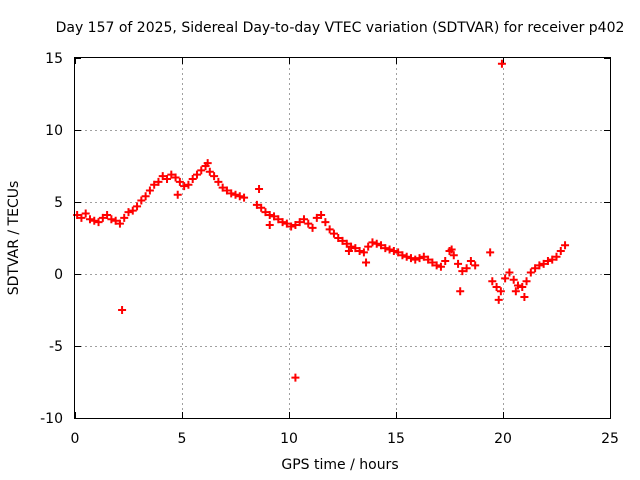 Image resolution: width=640 pixels, height=480 pixels. Describe the element at coordinates (51, 419) in the screenshot. I see `y-tick-label: -10` at that location.